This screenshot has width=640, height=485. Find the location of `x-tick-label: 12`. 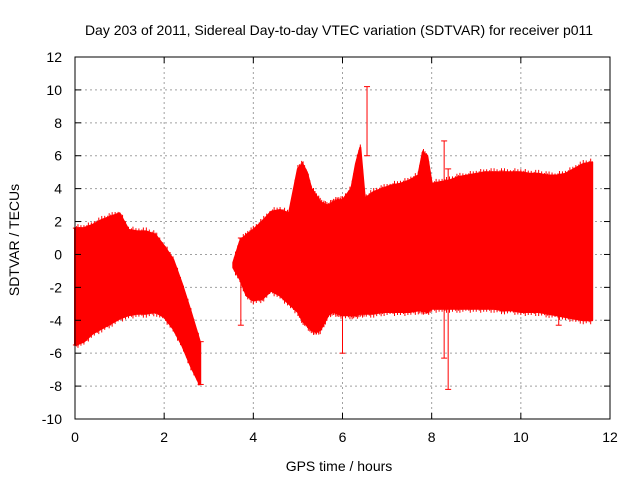

x-tick-label: 12 is located at coordinates (610, 437).